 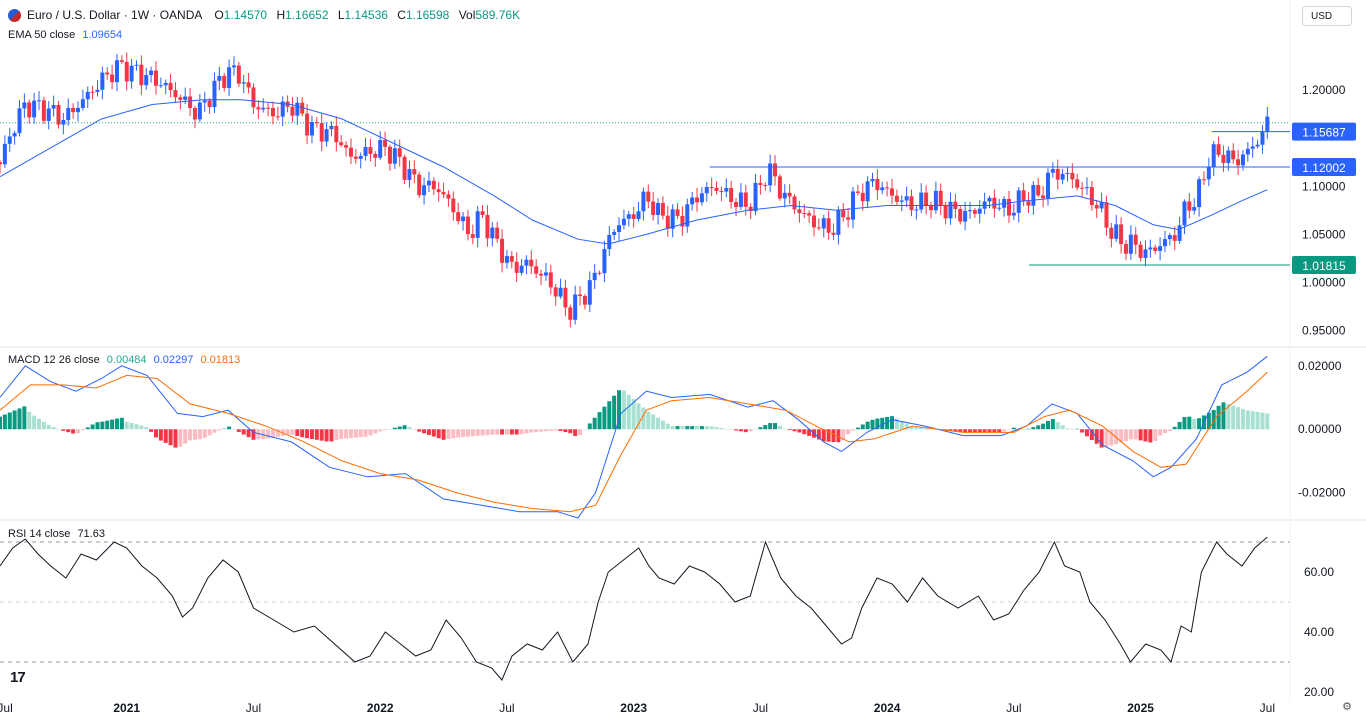 I want to click on settings-gear-icon: ⚙, so click(x=1347, y=707).